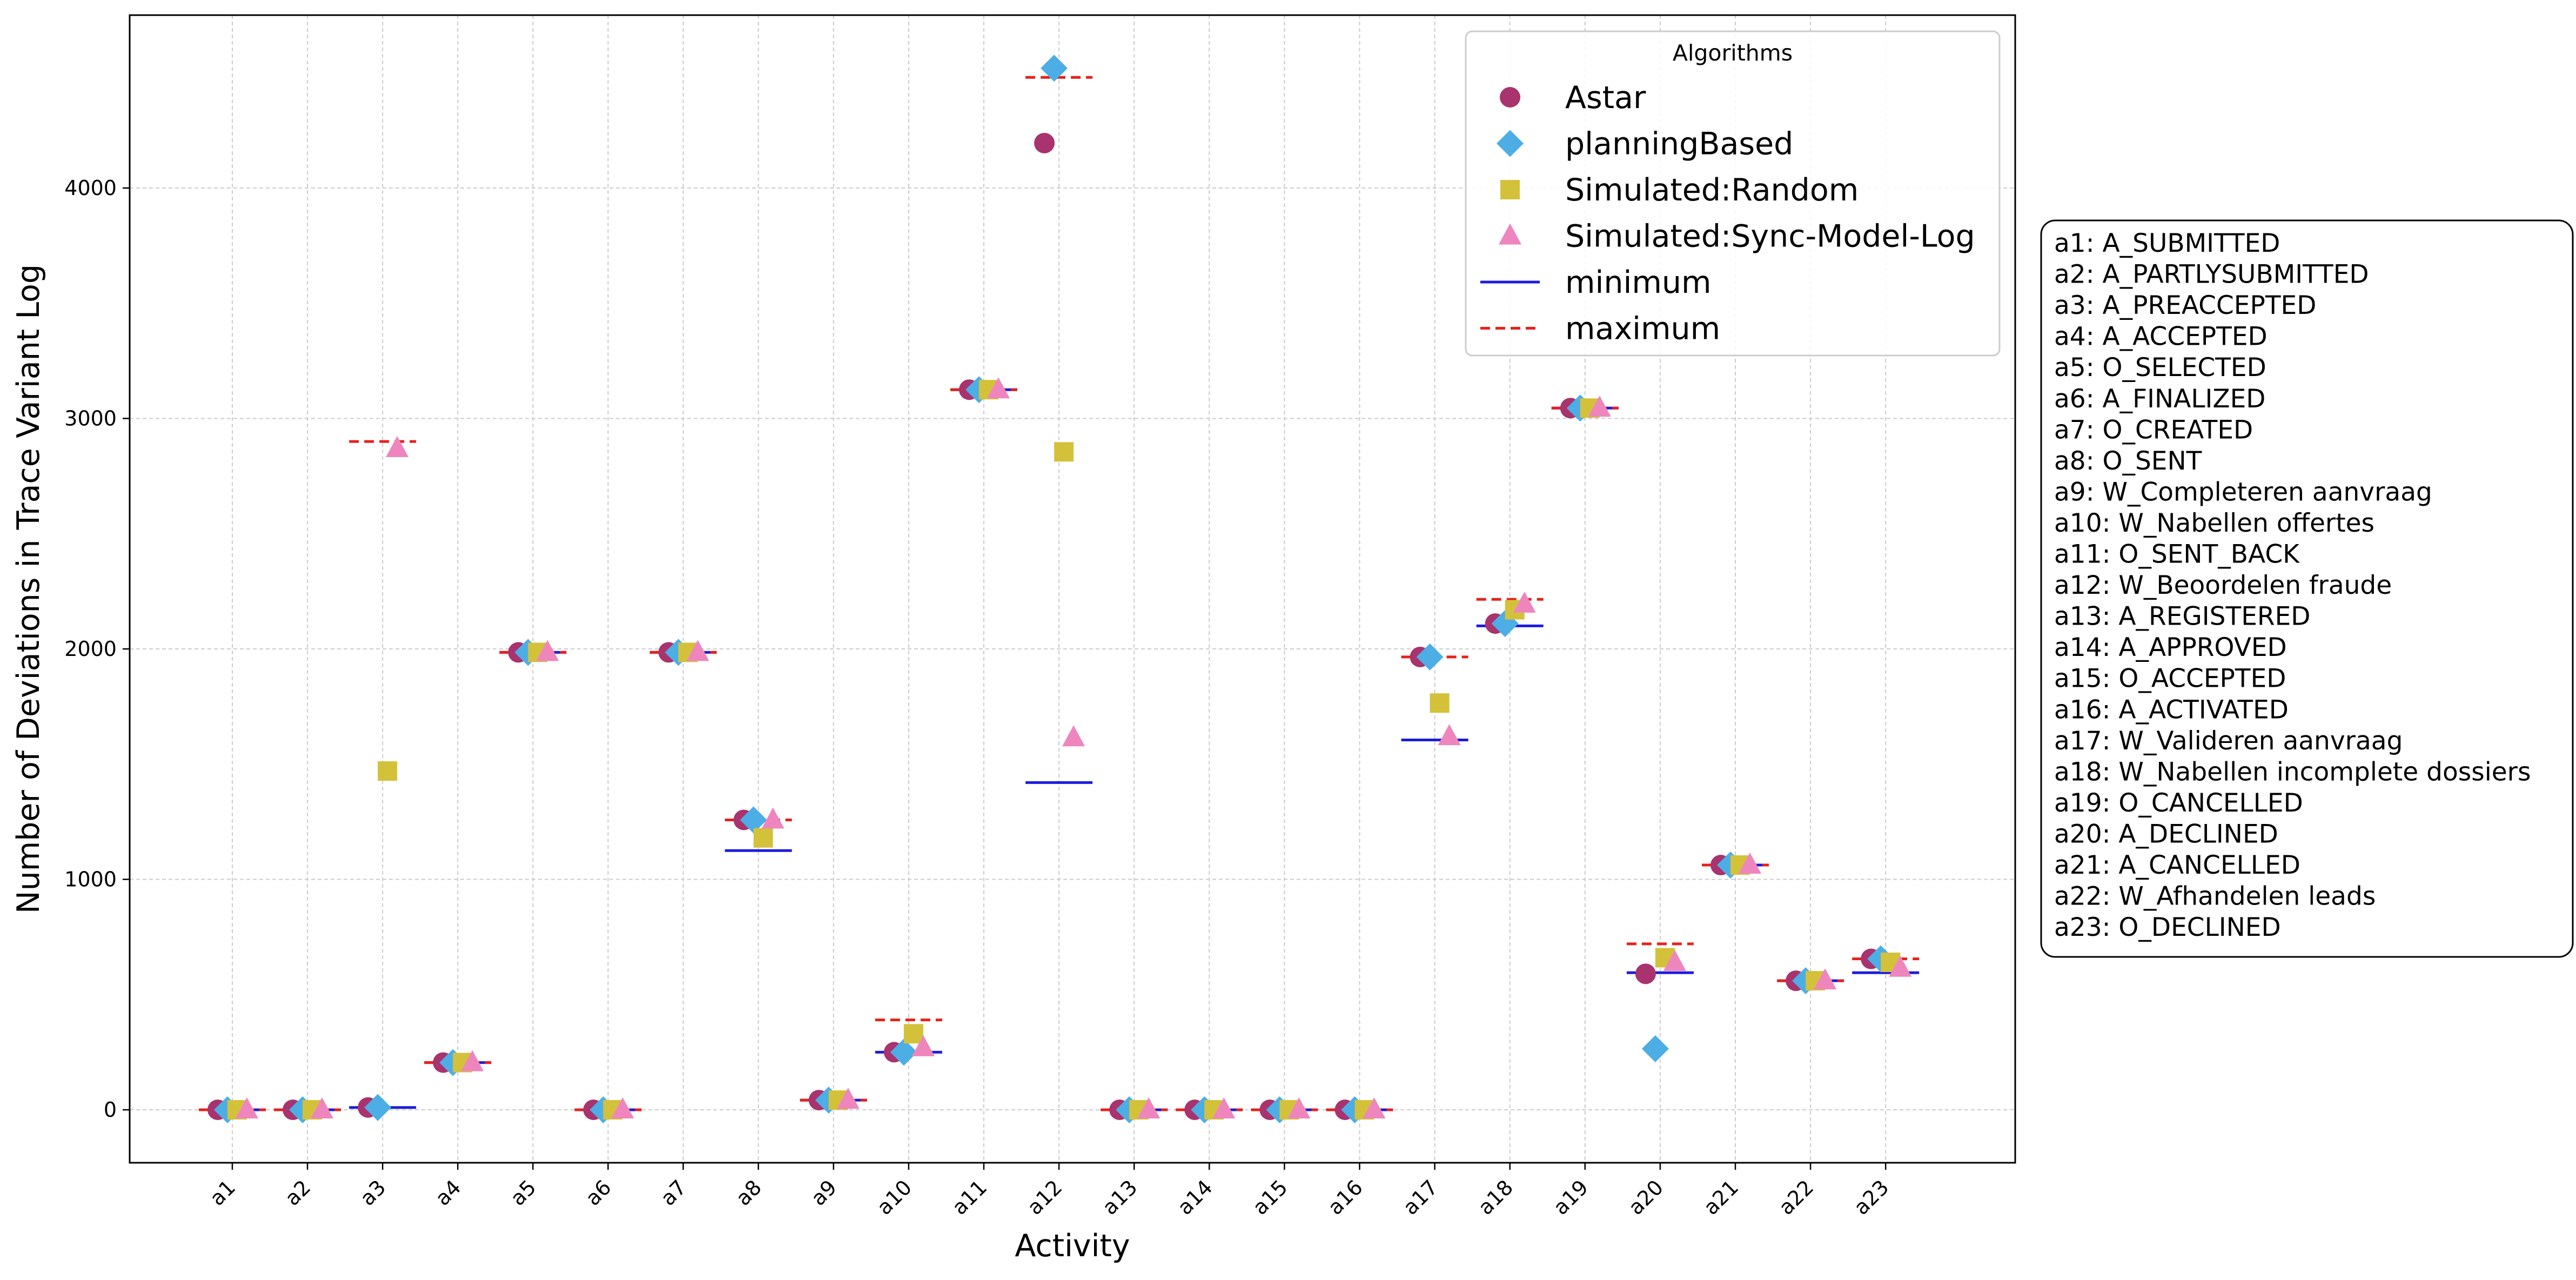  I want to click on y-tick-label: 4000, so click(90, 188).